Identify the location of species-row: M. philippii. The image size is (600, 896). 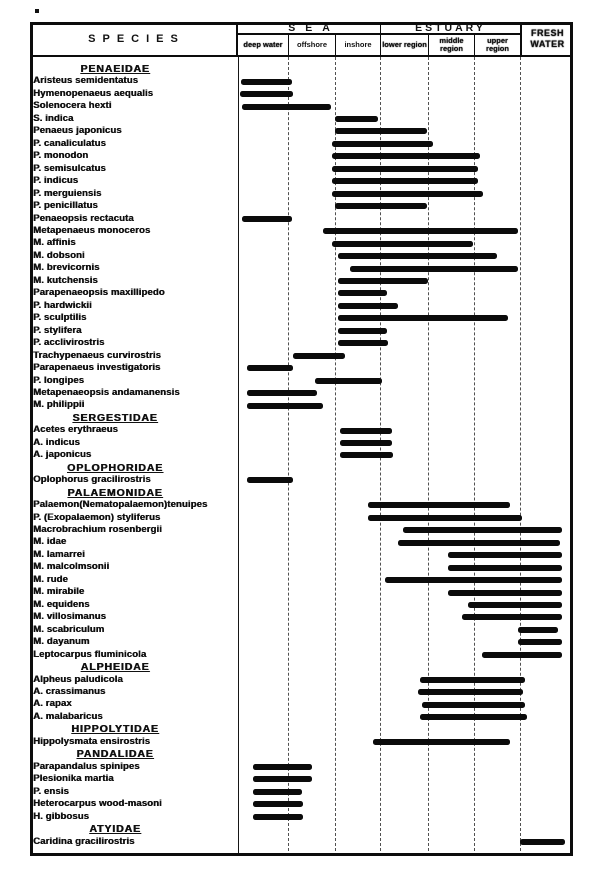
(301, 405).